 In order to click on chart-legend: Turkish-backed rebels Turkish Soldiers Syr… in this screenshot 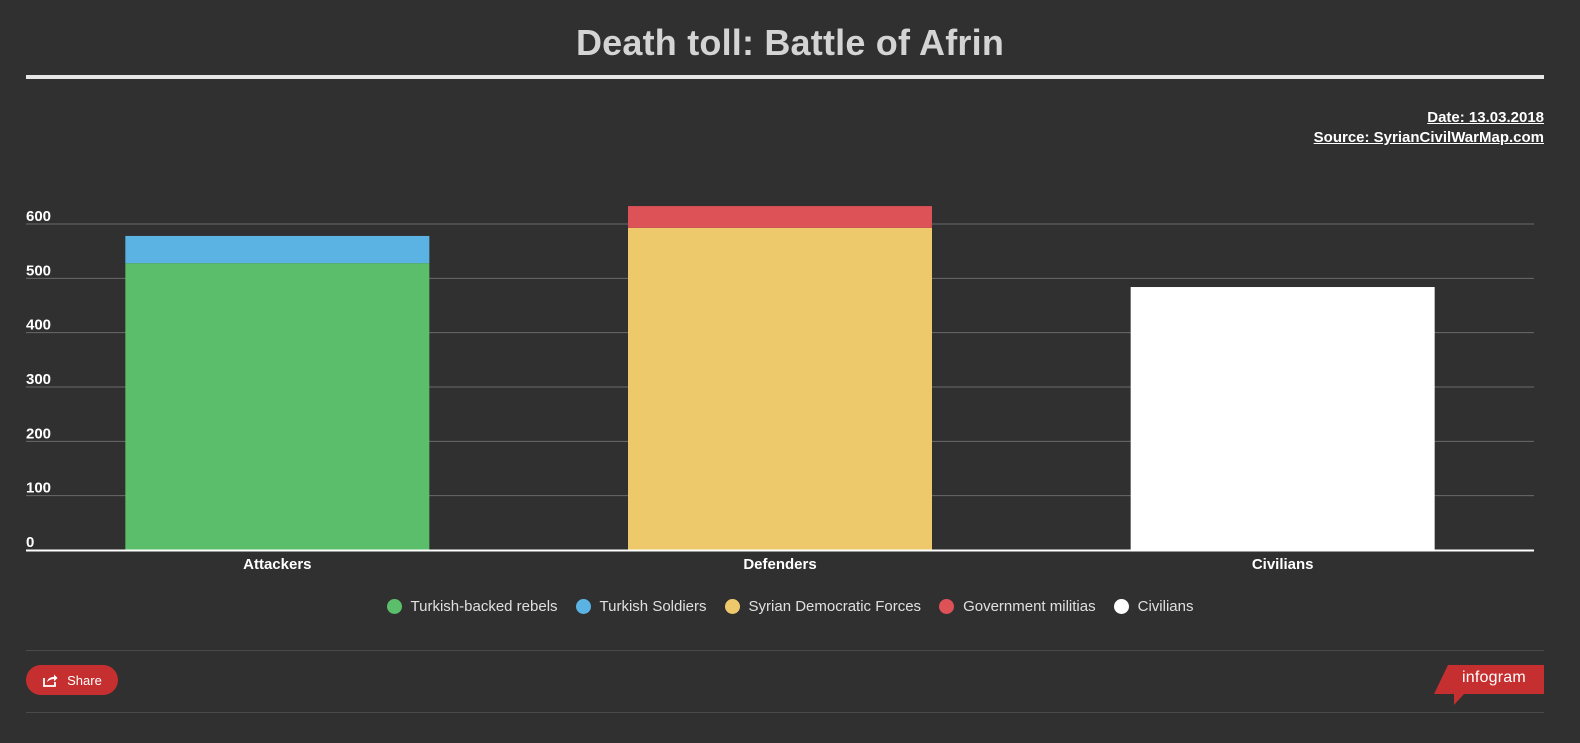, I will do `click(790, 606)`.